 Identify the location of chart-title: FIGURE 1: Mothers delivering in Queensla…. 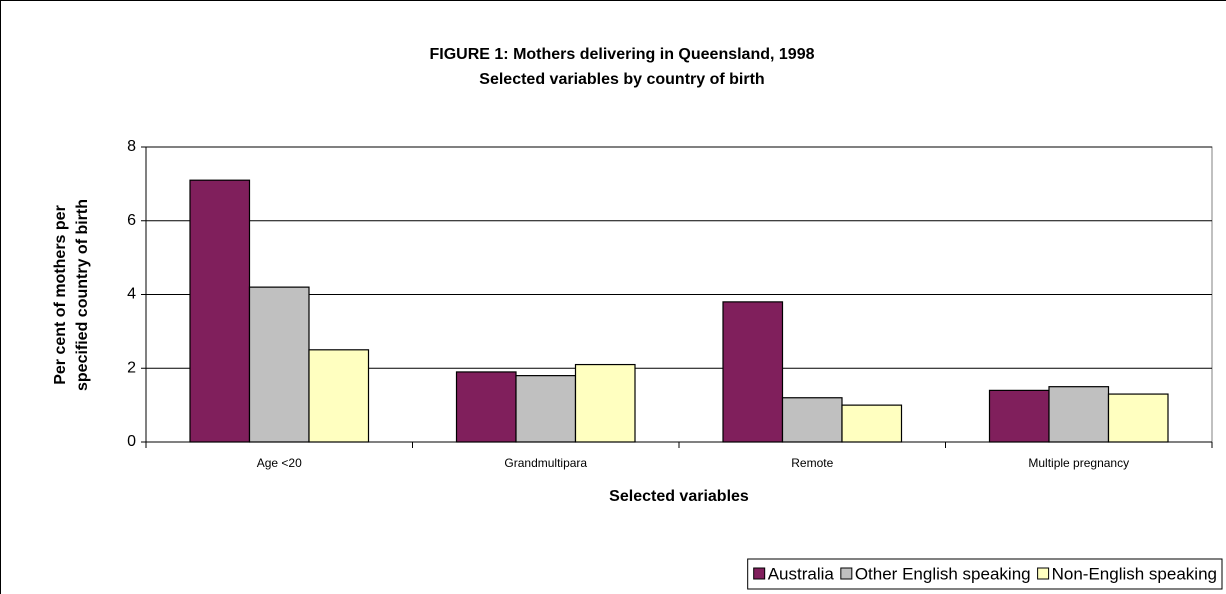
(622, 54).